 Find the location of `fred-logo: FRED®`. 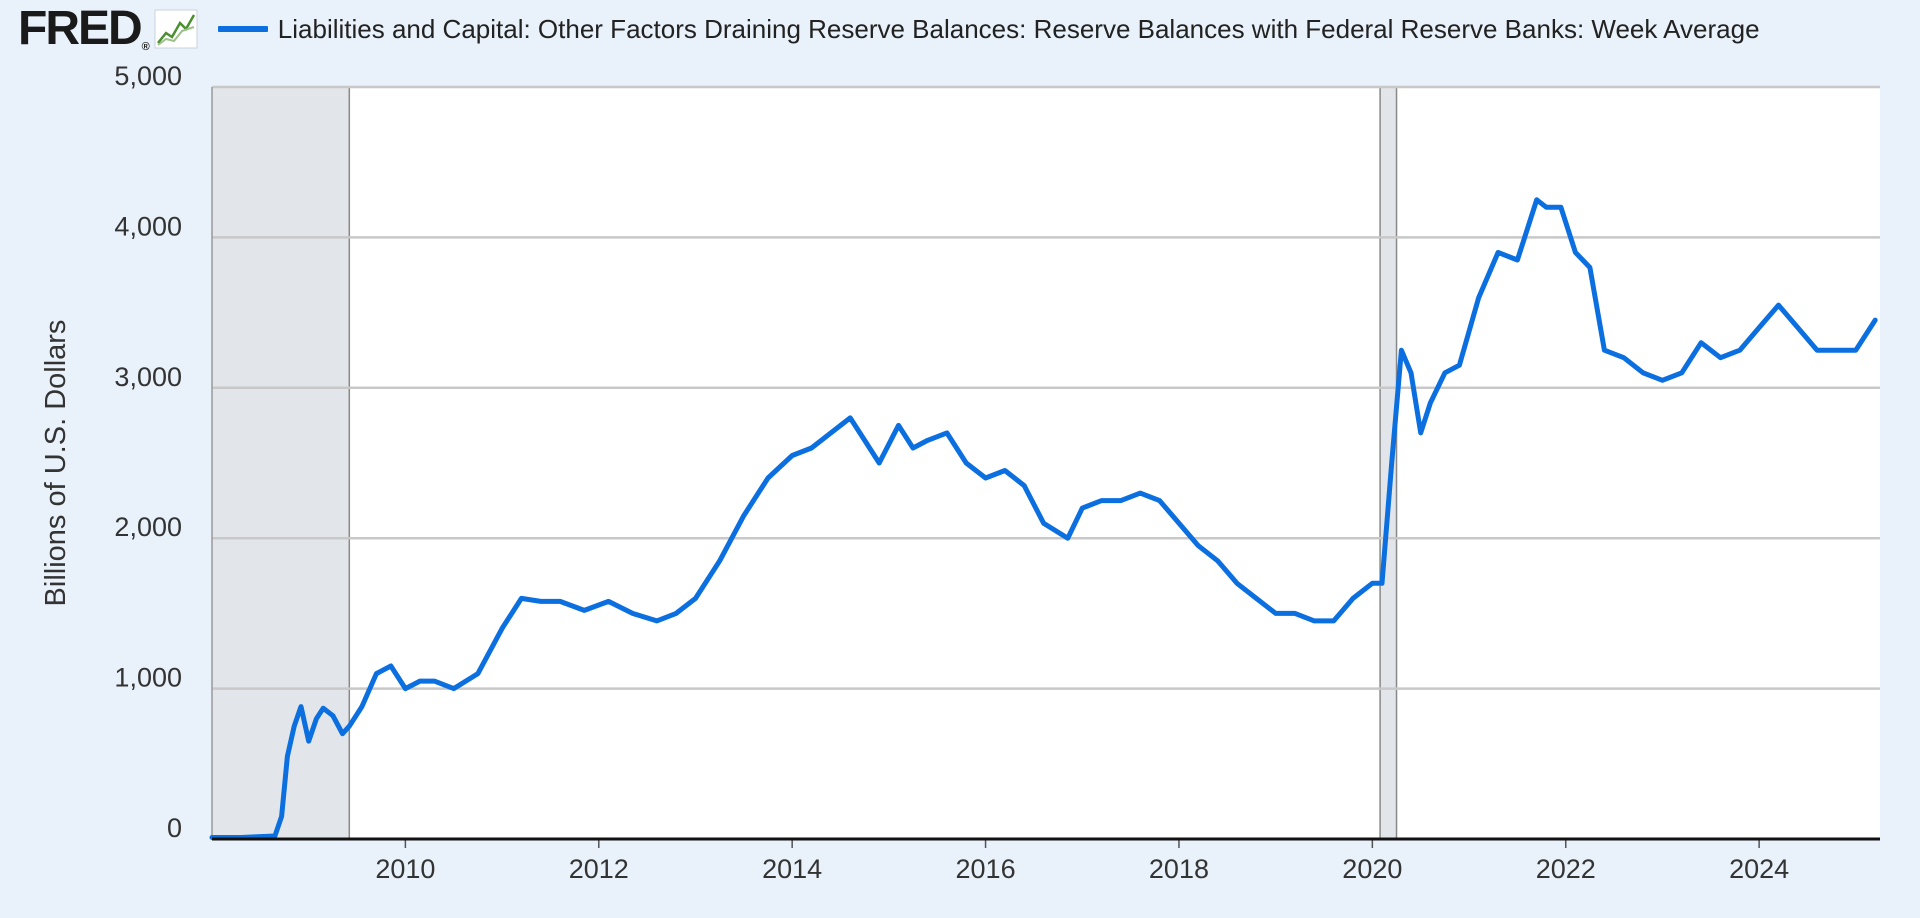

fred-logo: FRED® is located at coordinates (84, 28).